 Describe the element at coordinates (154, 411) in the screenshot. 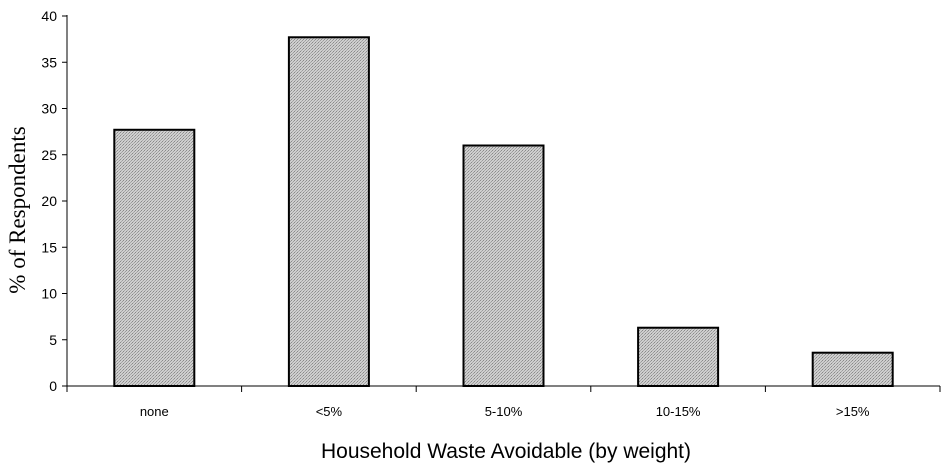

I see `x-tick-label: none` at that location.